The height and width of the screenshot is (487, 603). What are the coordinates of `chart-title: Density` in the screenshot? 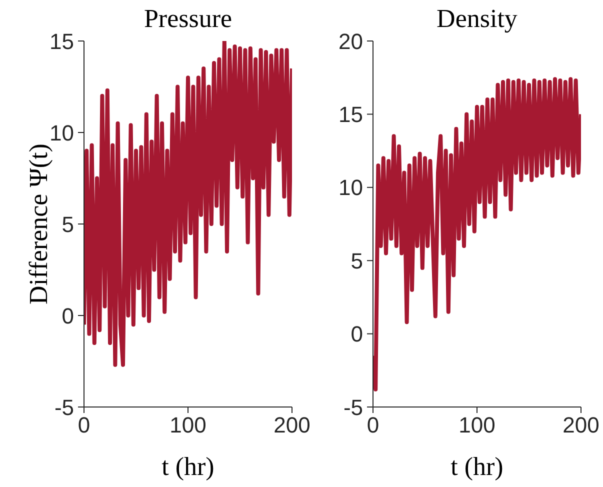 It's located at (477, 19).